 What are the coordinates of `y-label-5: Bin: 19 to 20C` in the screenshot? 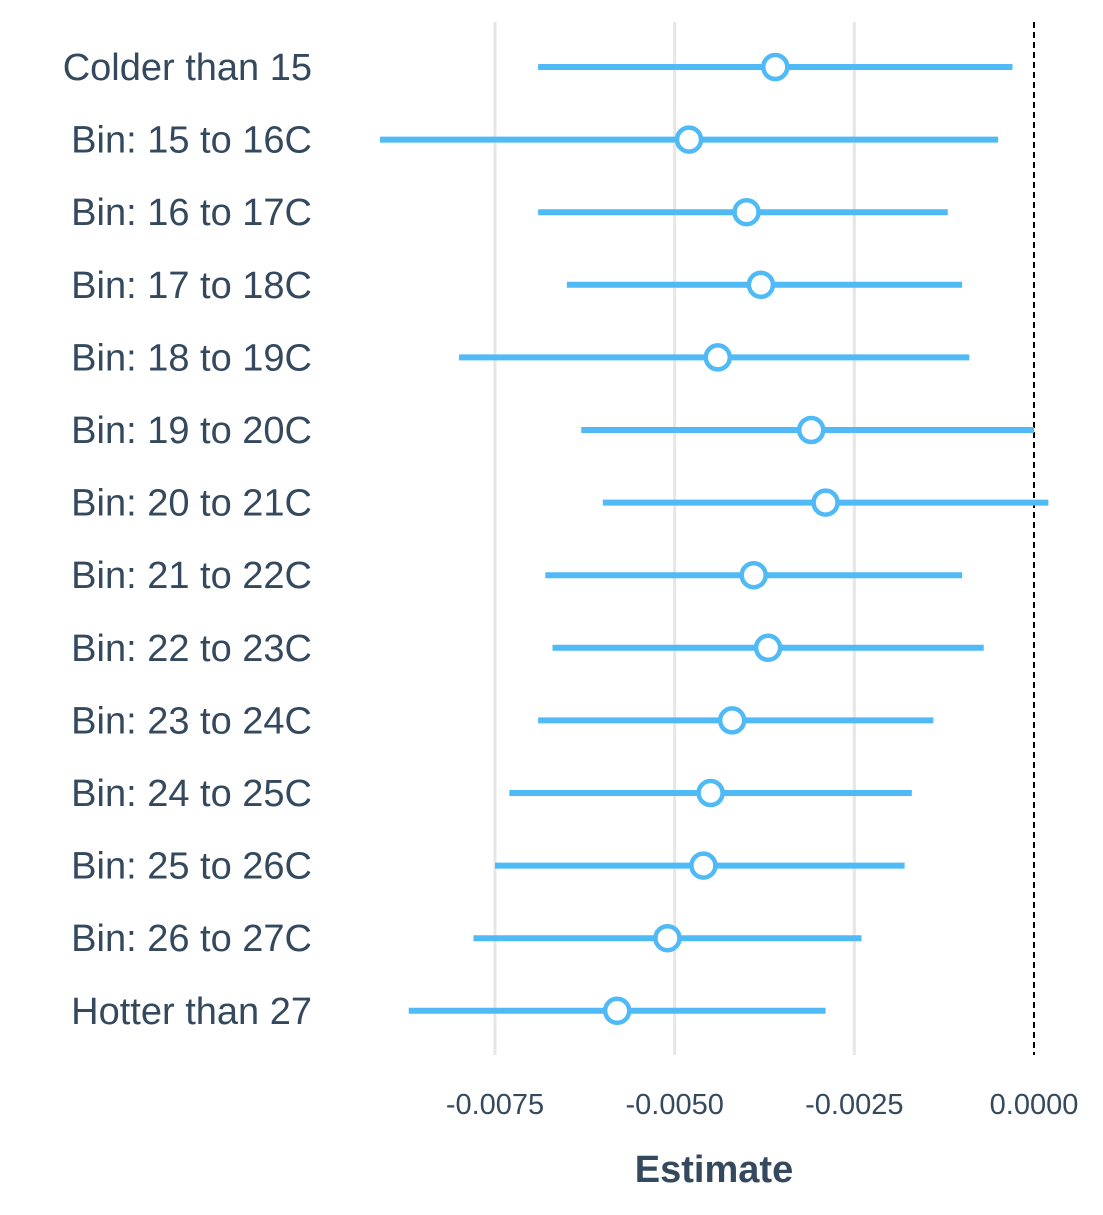 It's located at (191, 431).